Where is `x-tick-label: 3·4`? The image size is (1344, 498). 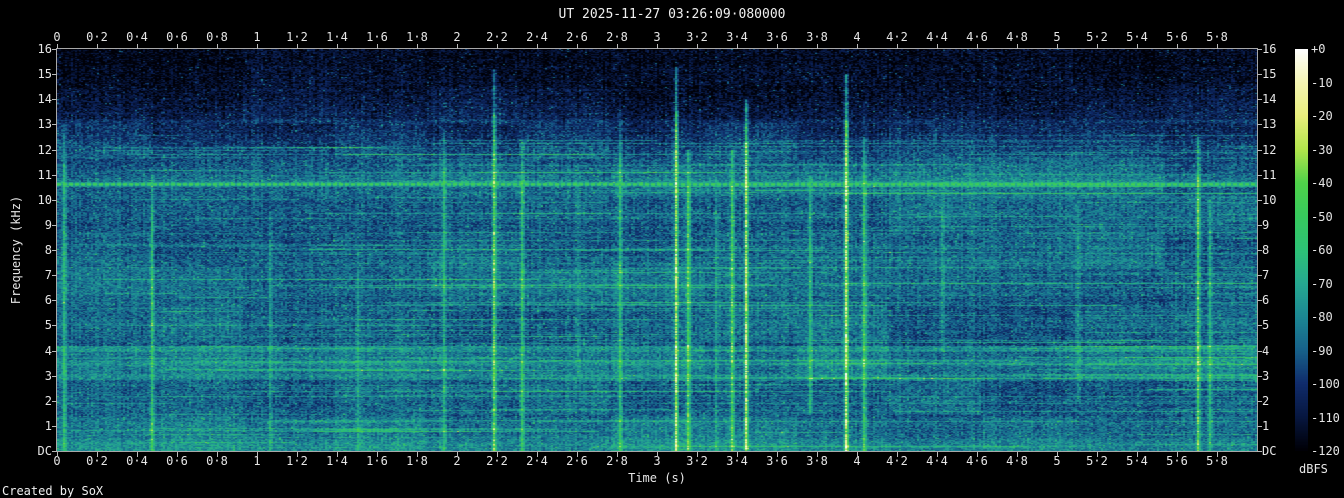 x-tick-label: 3·4 is located at coordinates (737, 461).